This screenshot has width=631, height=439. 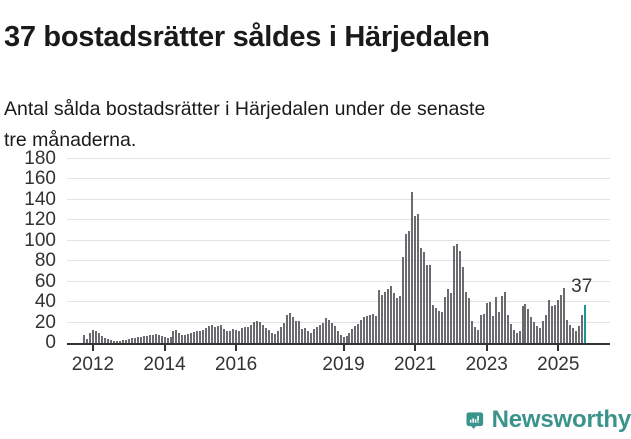 What do you see at coordinates (40, 158) in the screenshot?
I see `y-axis-tick-label: 180` at bounding box center [40, 158].